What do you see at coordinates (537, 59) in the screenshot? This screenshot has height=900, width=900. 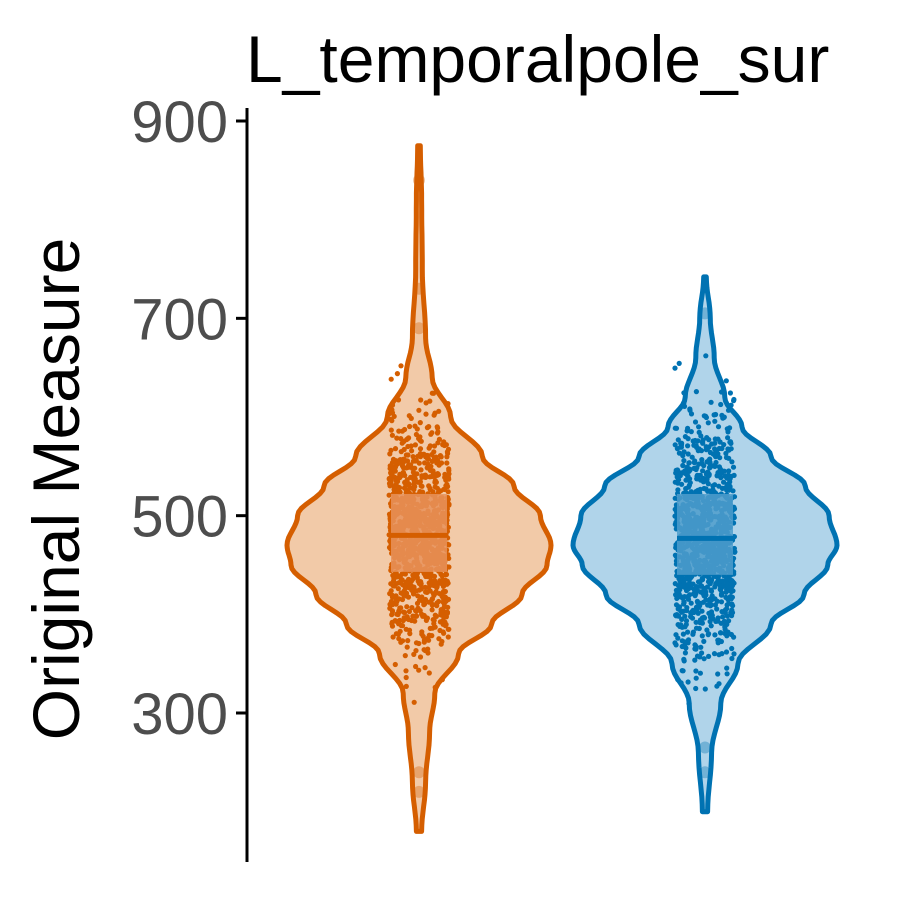 I see `chart-title: L_temporalpole_sur` at bounding box center [537, 59].